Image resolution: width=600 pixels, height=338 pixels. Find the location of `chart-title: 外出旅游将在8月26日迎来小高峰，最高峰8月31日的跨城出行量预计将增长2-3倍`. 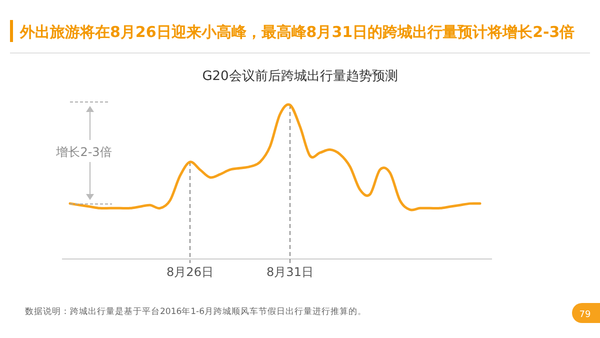

chart-title: 外出旅游将在8月26日迎来小高峰，最高峰8月31日的跨城出行量预计将增长2-3倍 is located at coordinates (297, 32).